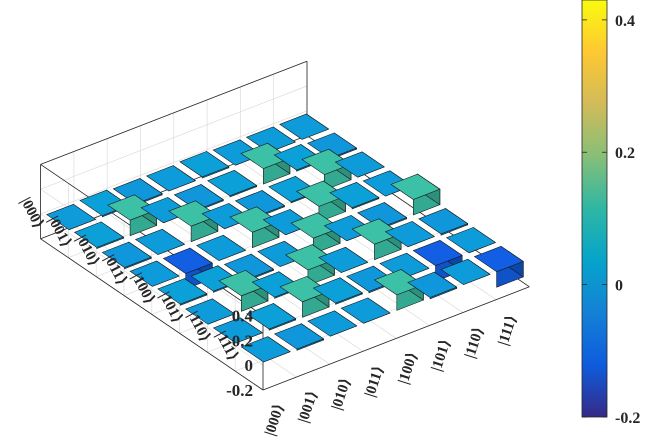 The width and height of the screenshot is (662, 444). Describe the element at coordinates (249, 365) in the screenshot. I see `z-tick-label: 0` at that location.